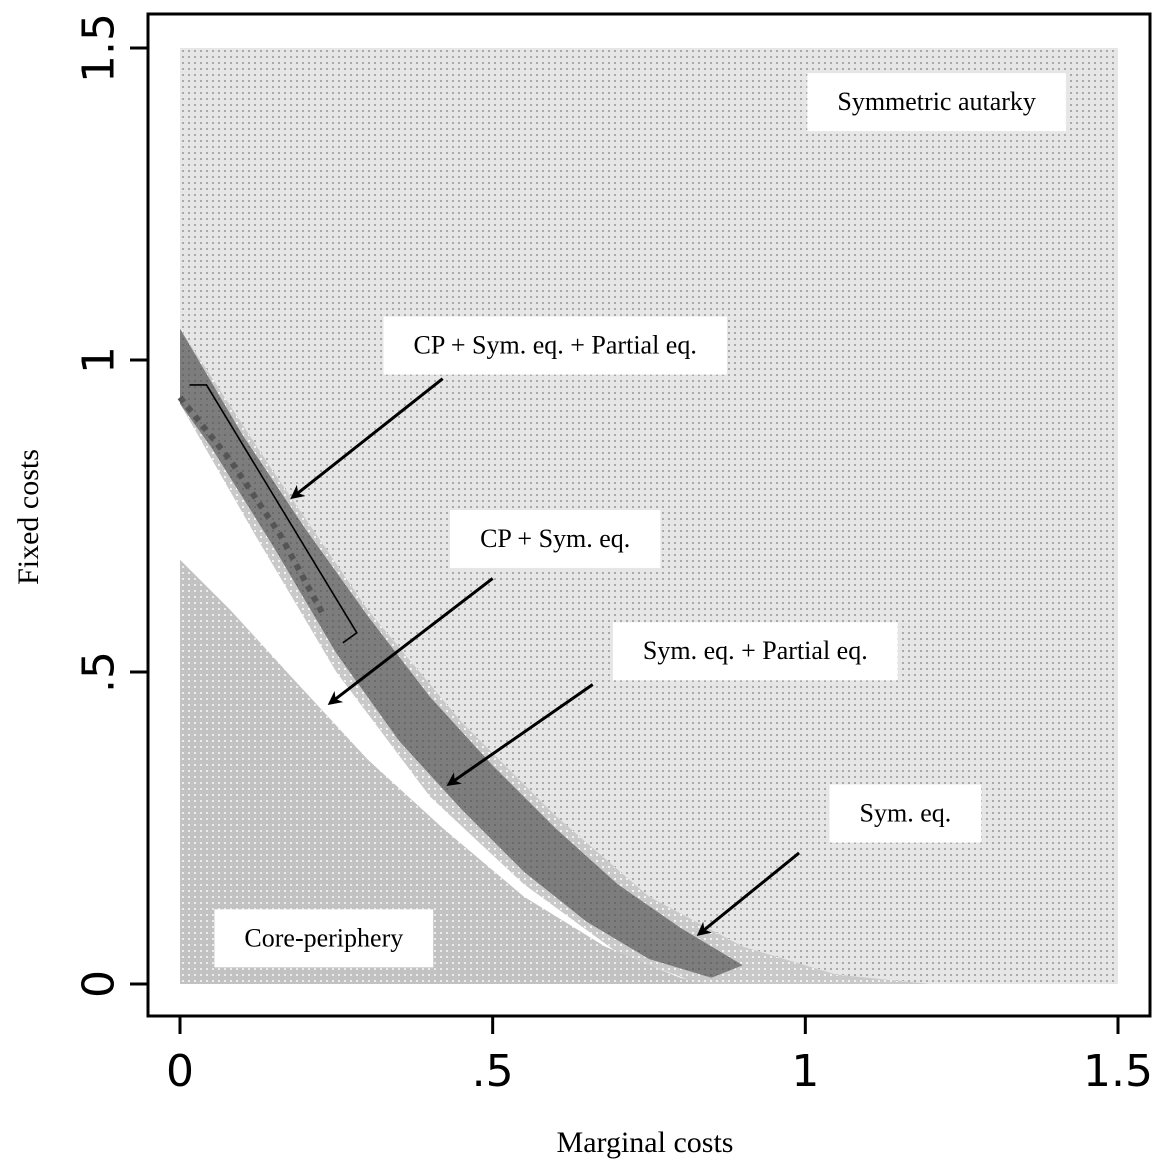 Image resolution: width=1166 pixels, height=1164 pixels. What do you see at coordinates (180, 1071) in the screenshot?
I see `x-tick-label: 0` at bounding box center [180, 1071].